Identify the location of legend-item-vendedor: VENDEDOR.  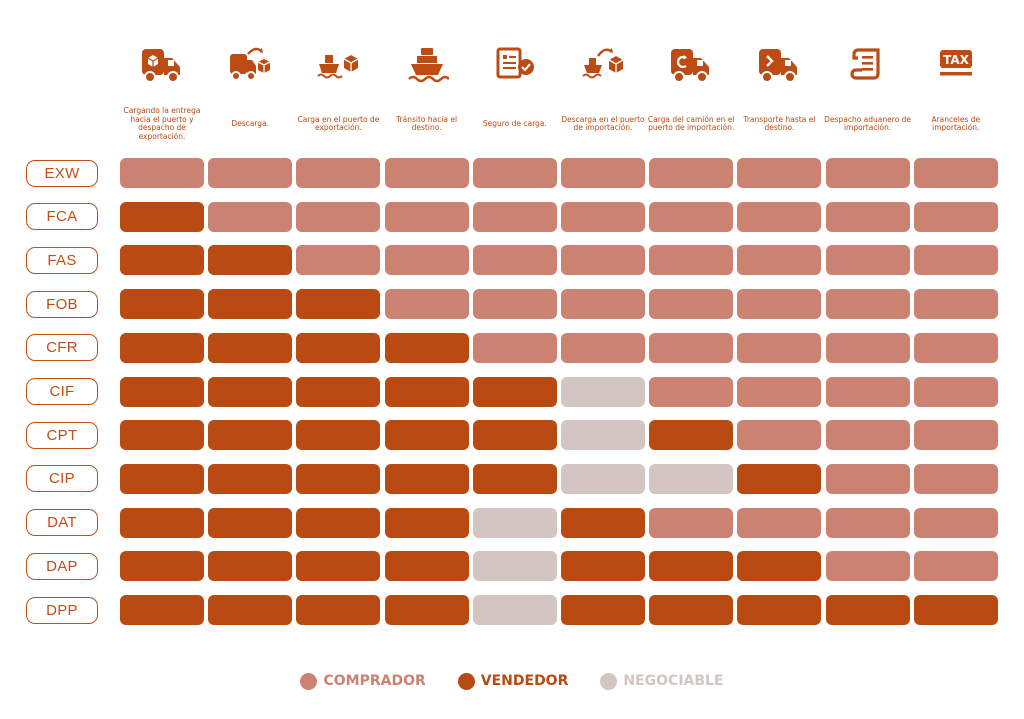
(513, 681).